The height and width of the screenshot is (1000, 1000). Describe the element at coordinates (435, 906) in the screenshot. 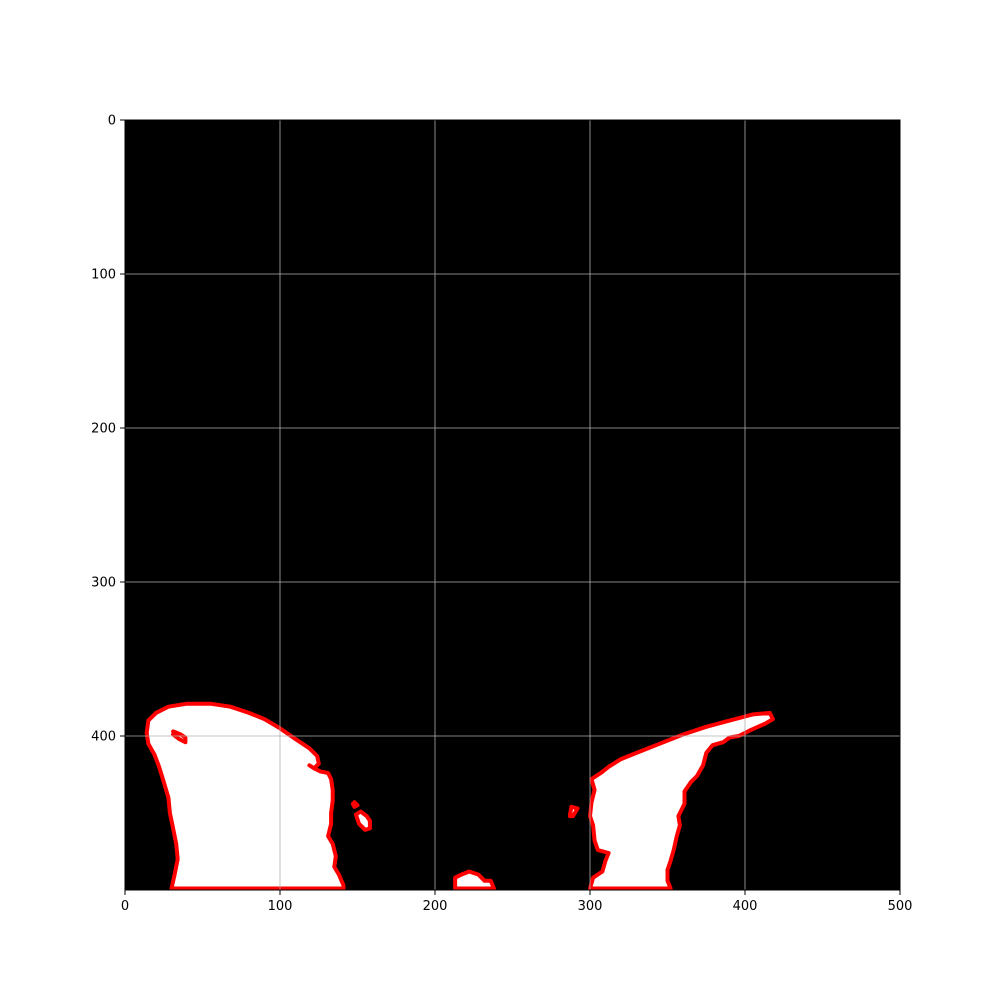

I see `x-tick-label: 200` at that location.